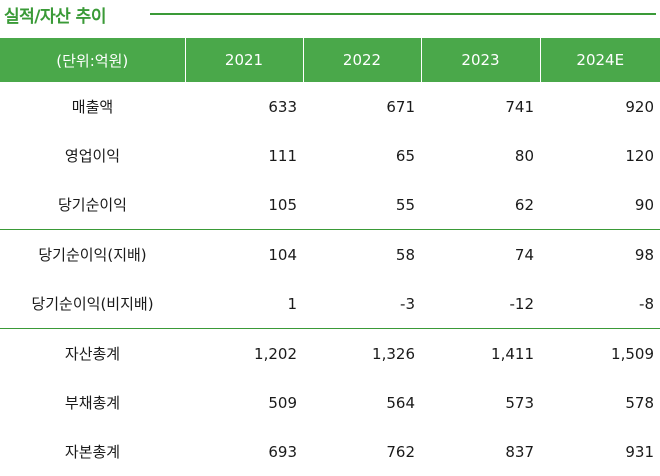  What do you see at coordinates (646, 303) in the screenshot?
I see `cell-value: -8` at bounding box center [646, 303].